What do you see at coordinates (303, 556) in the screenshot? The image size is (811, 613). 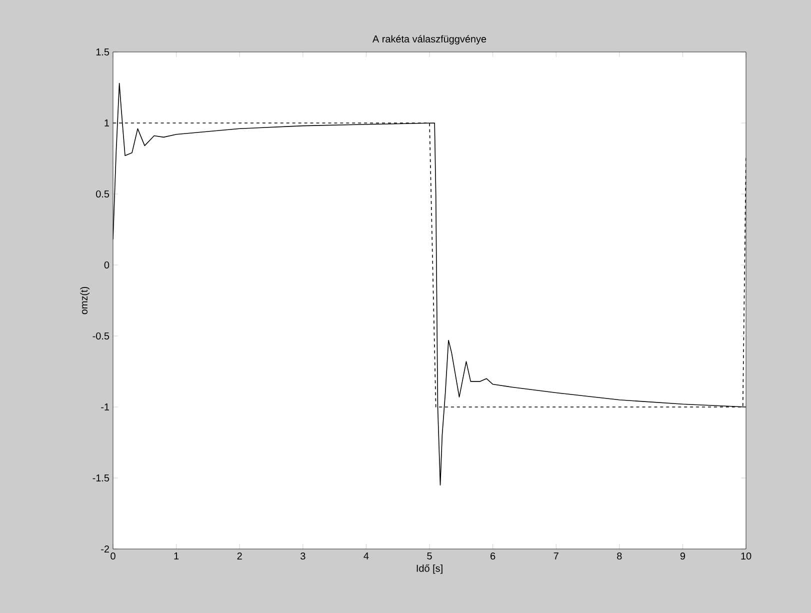 I see `x-tick-label: 3` at bounding box center [303, 556].